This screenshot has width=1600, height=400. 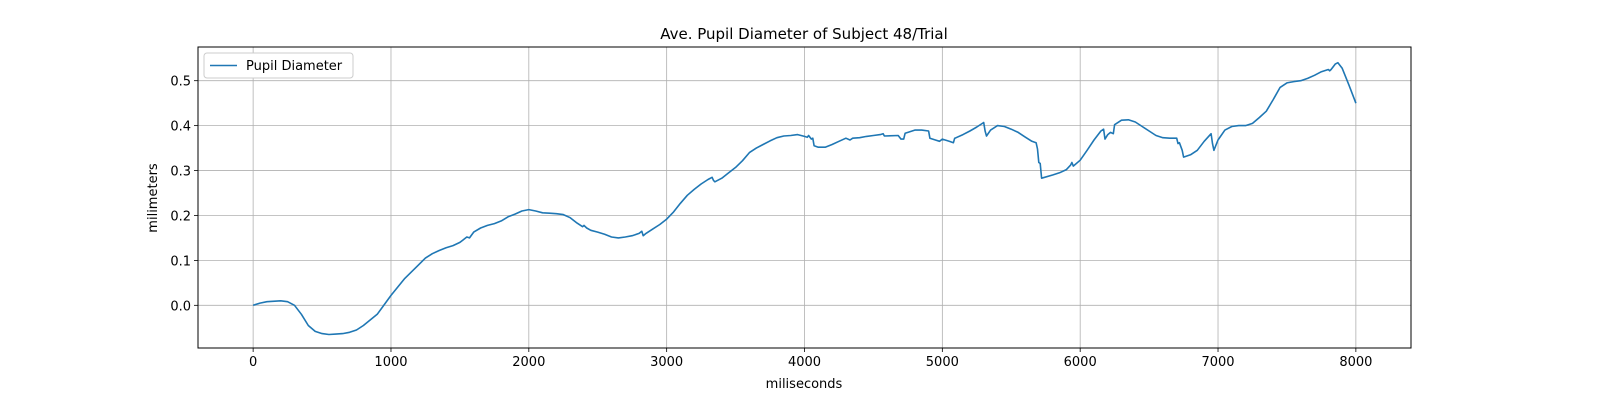 What do you see at coordinates (1355, 362) in the screenshot?
I see `x-tick-label: 8000` at bounding box center [1355, 362].